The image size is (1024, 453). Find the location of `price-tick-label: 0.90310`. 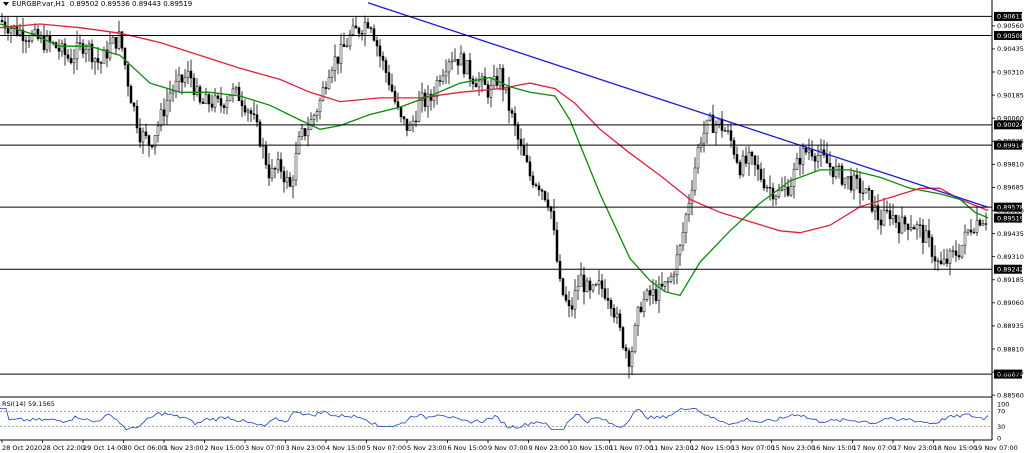

price-tick-label: 0.90310 is located at coordinates (1010, 72).